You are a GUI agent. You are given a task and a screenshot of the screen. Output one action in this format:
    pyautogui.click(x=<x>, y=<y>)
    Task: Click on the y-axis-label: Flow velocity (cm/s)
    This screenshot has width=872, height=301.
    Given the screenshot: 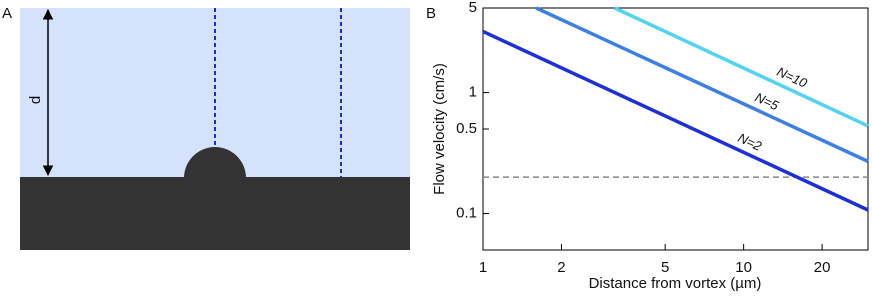 What is the action you would take?
    pyautogui.click(x=439, y=129)
    